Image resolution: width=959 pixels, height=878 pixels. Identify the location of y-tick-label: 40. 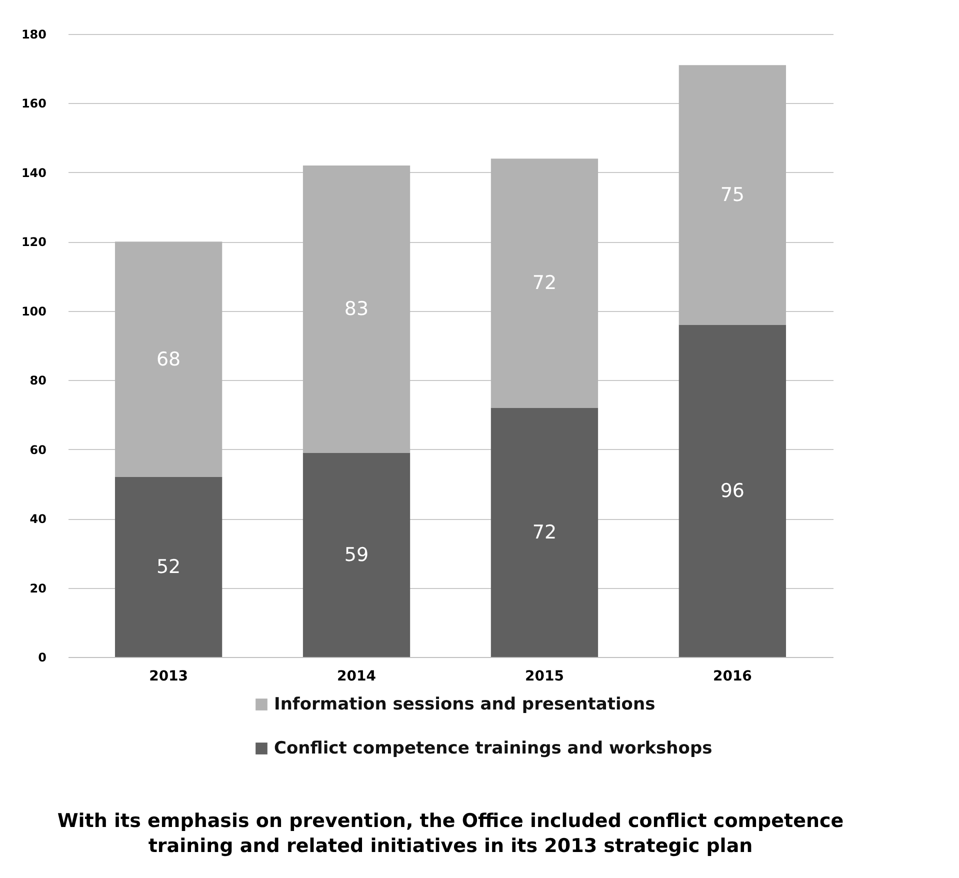
(38, 519).